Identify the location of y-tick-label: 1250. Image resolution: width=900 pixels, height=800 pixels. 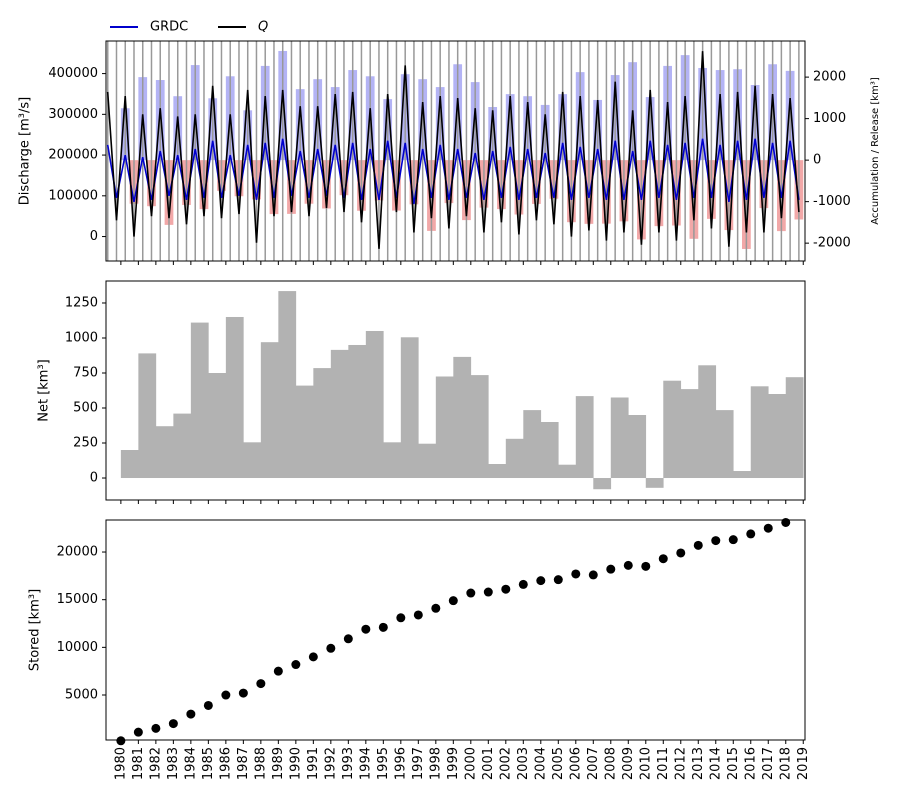
(81, 302).